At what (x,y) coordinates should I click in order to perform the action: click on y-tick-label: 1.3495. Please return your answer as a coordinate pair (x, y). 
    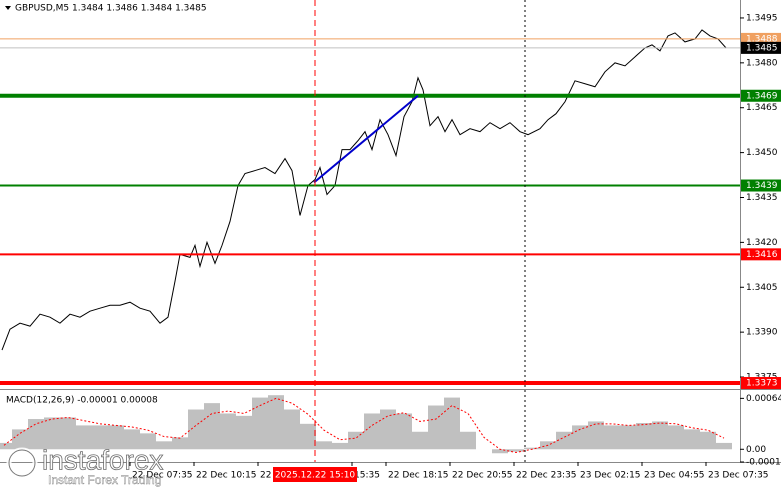
    Looking at the image, I should click on (762, 18).